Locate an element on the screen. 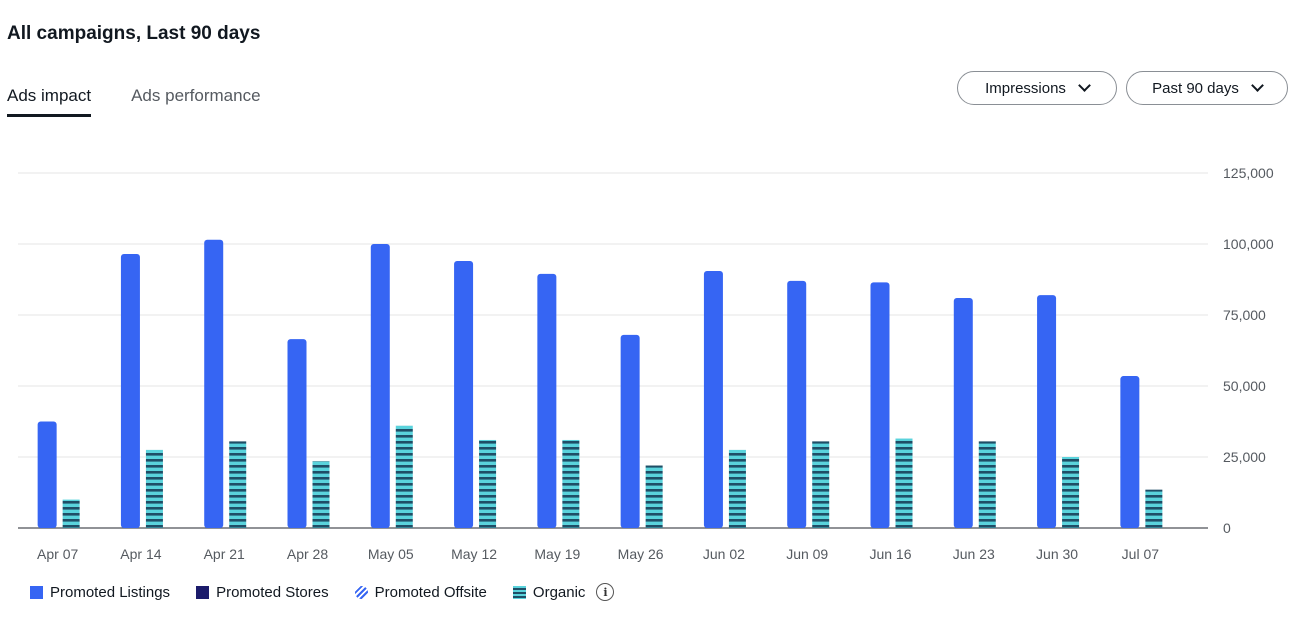 This screenshot has height=620, width=1292. y-tick-label: 25,000 is located at coordinates (1244, 457).